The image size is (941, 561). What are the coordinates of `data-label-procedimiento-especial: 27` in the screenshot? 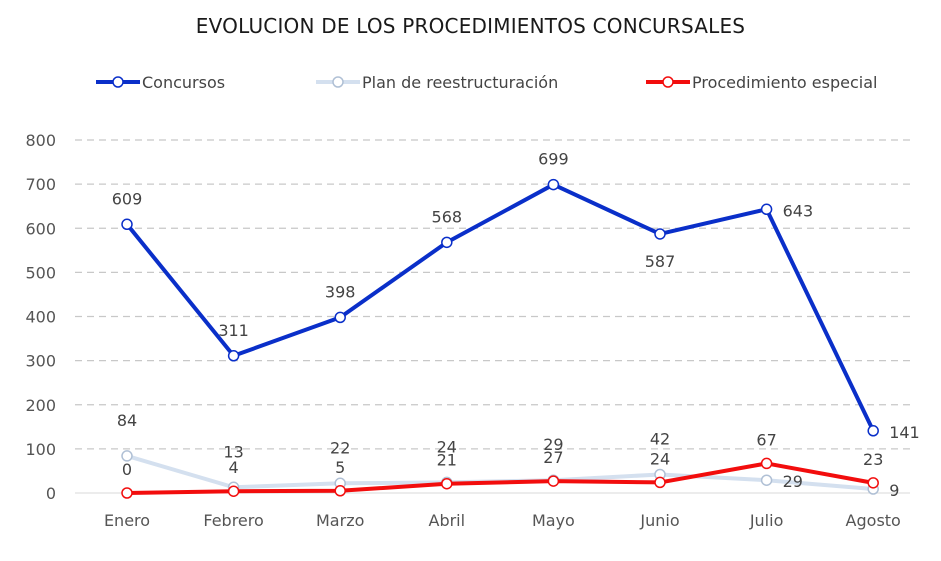 It's located at (553, 457).